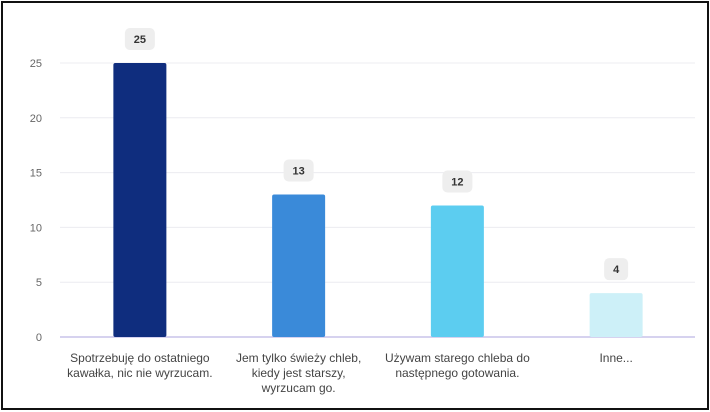 Image resolution: width=710 pixels, height=412 pixels. I want to click on data-label: 25, so click(140, 40).